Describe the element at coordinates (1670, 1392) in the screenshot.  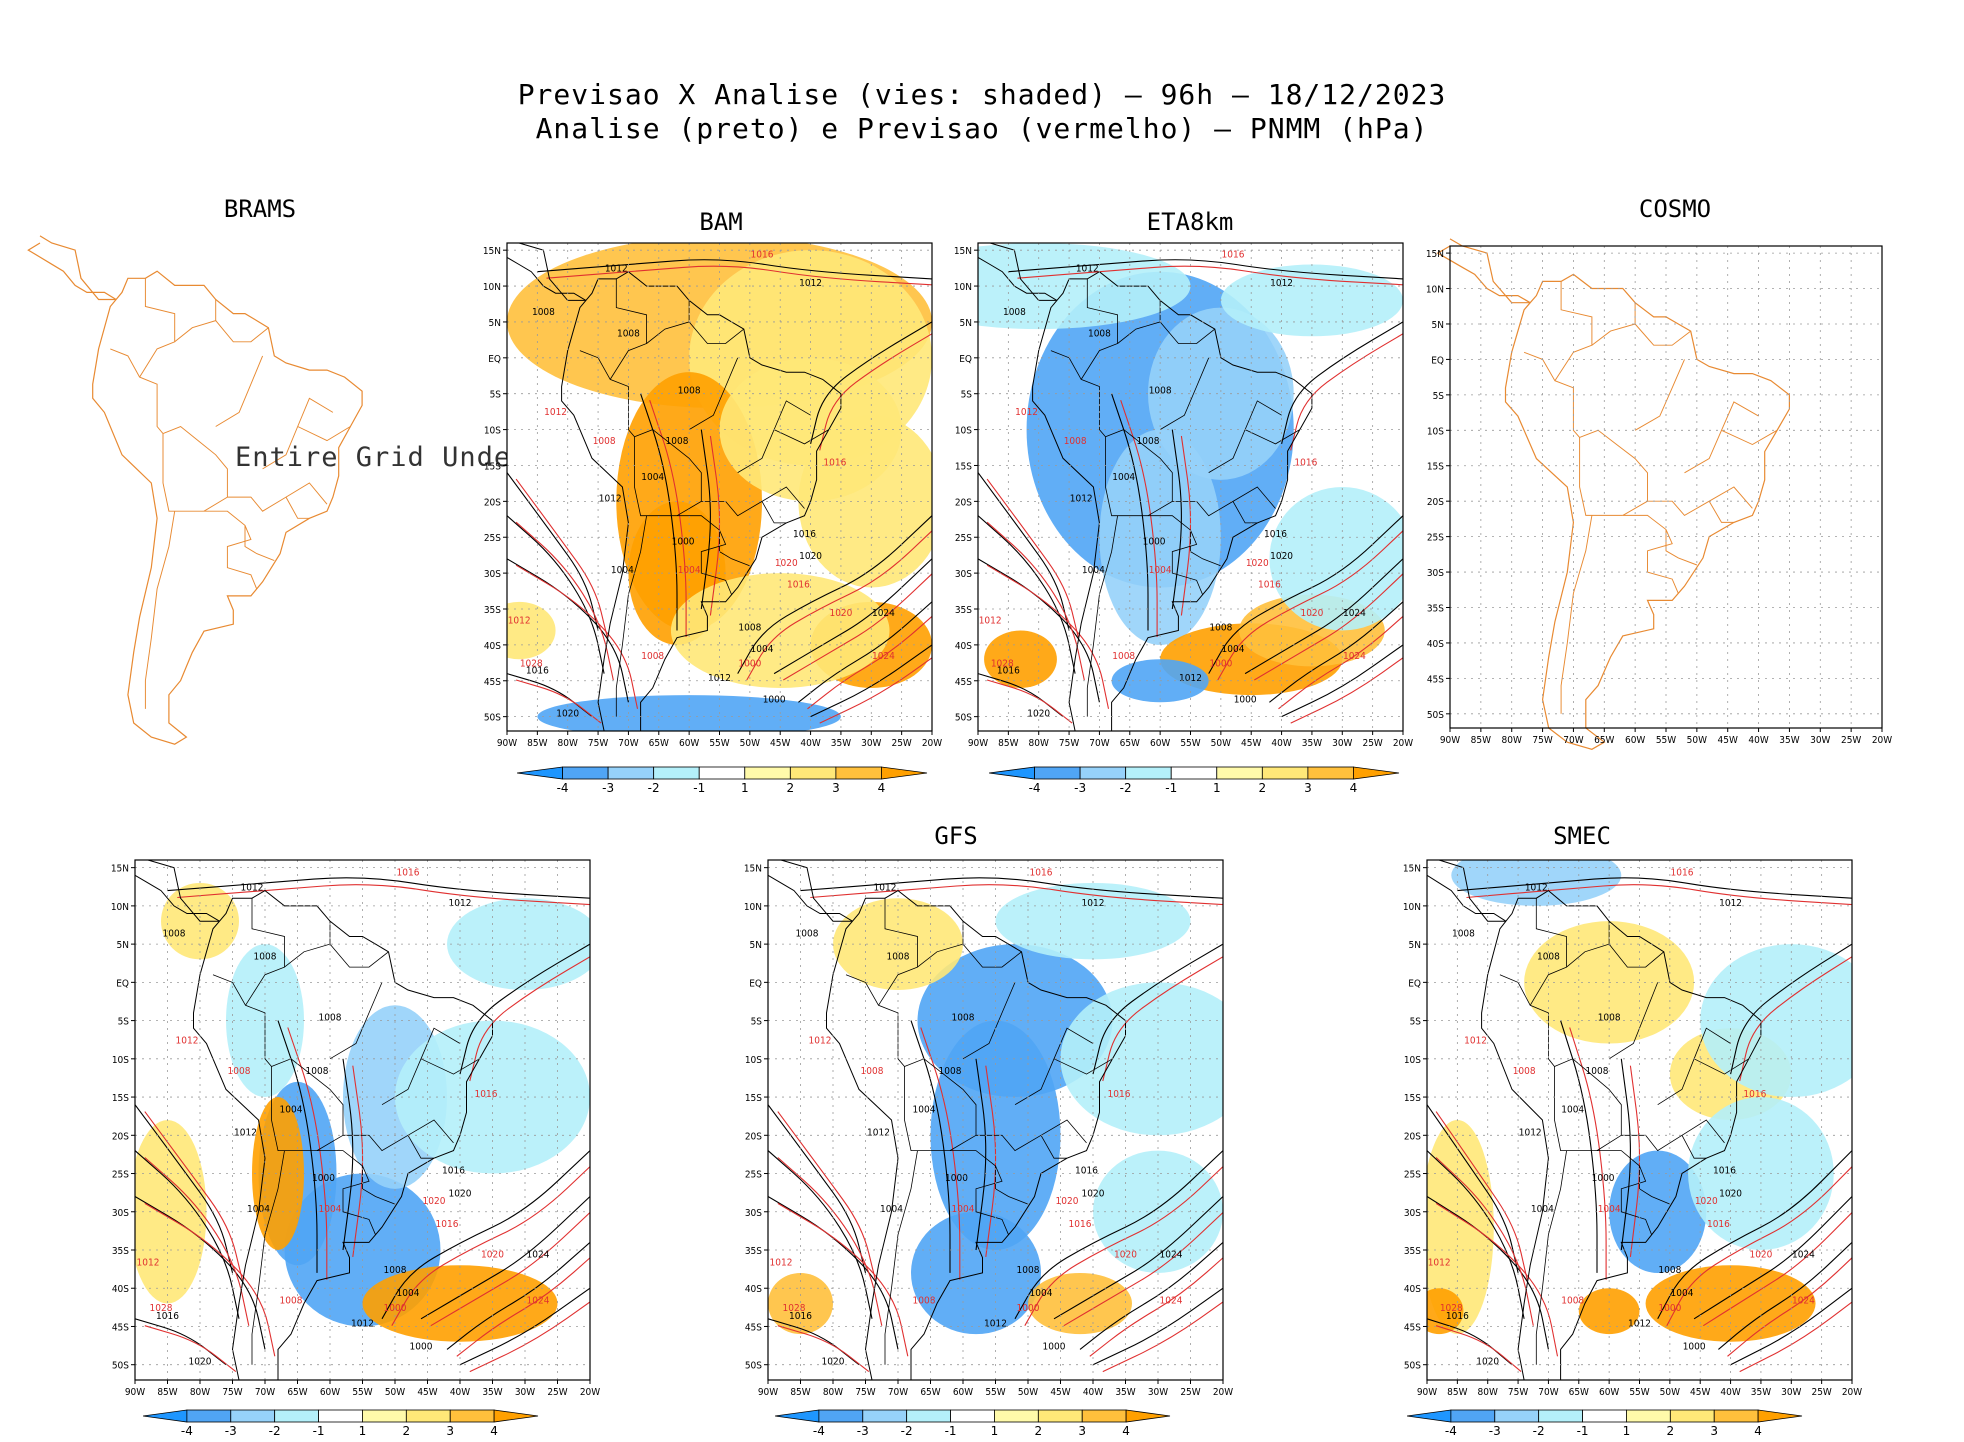
I see `lon-label: 50W` at that location.